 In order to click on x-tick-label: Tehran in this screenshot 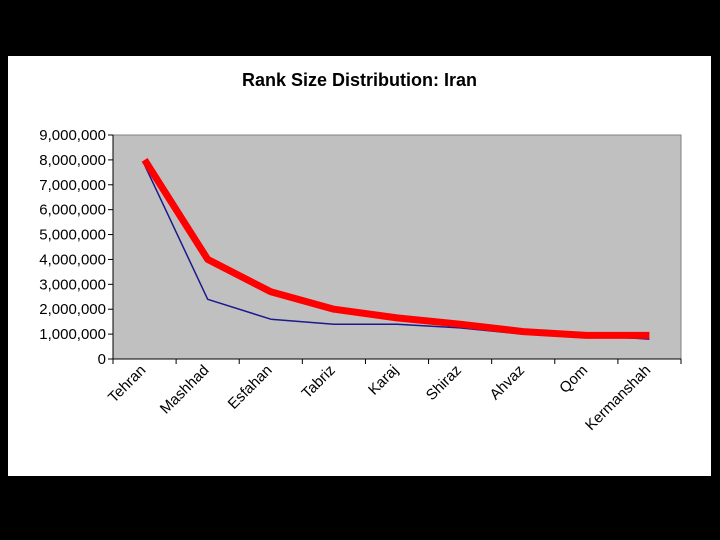, I will do `click(127, 384)`.